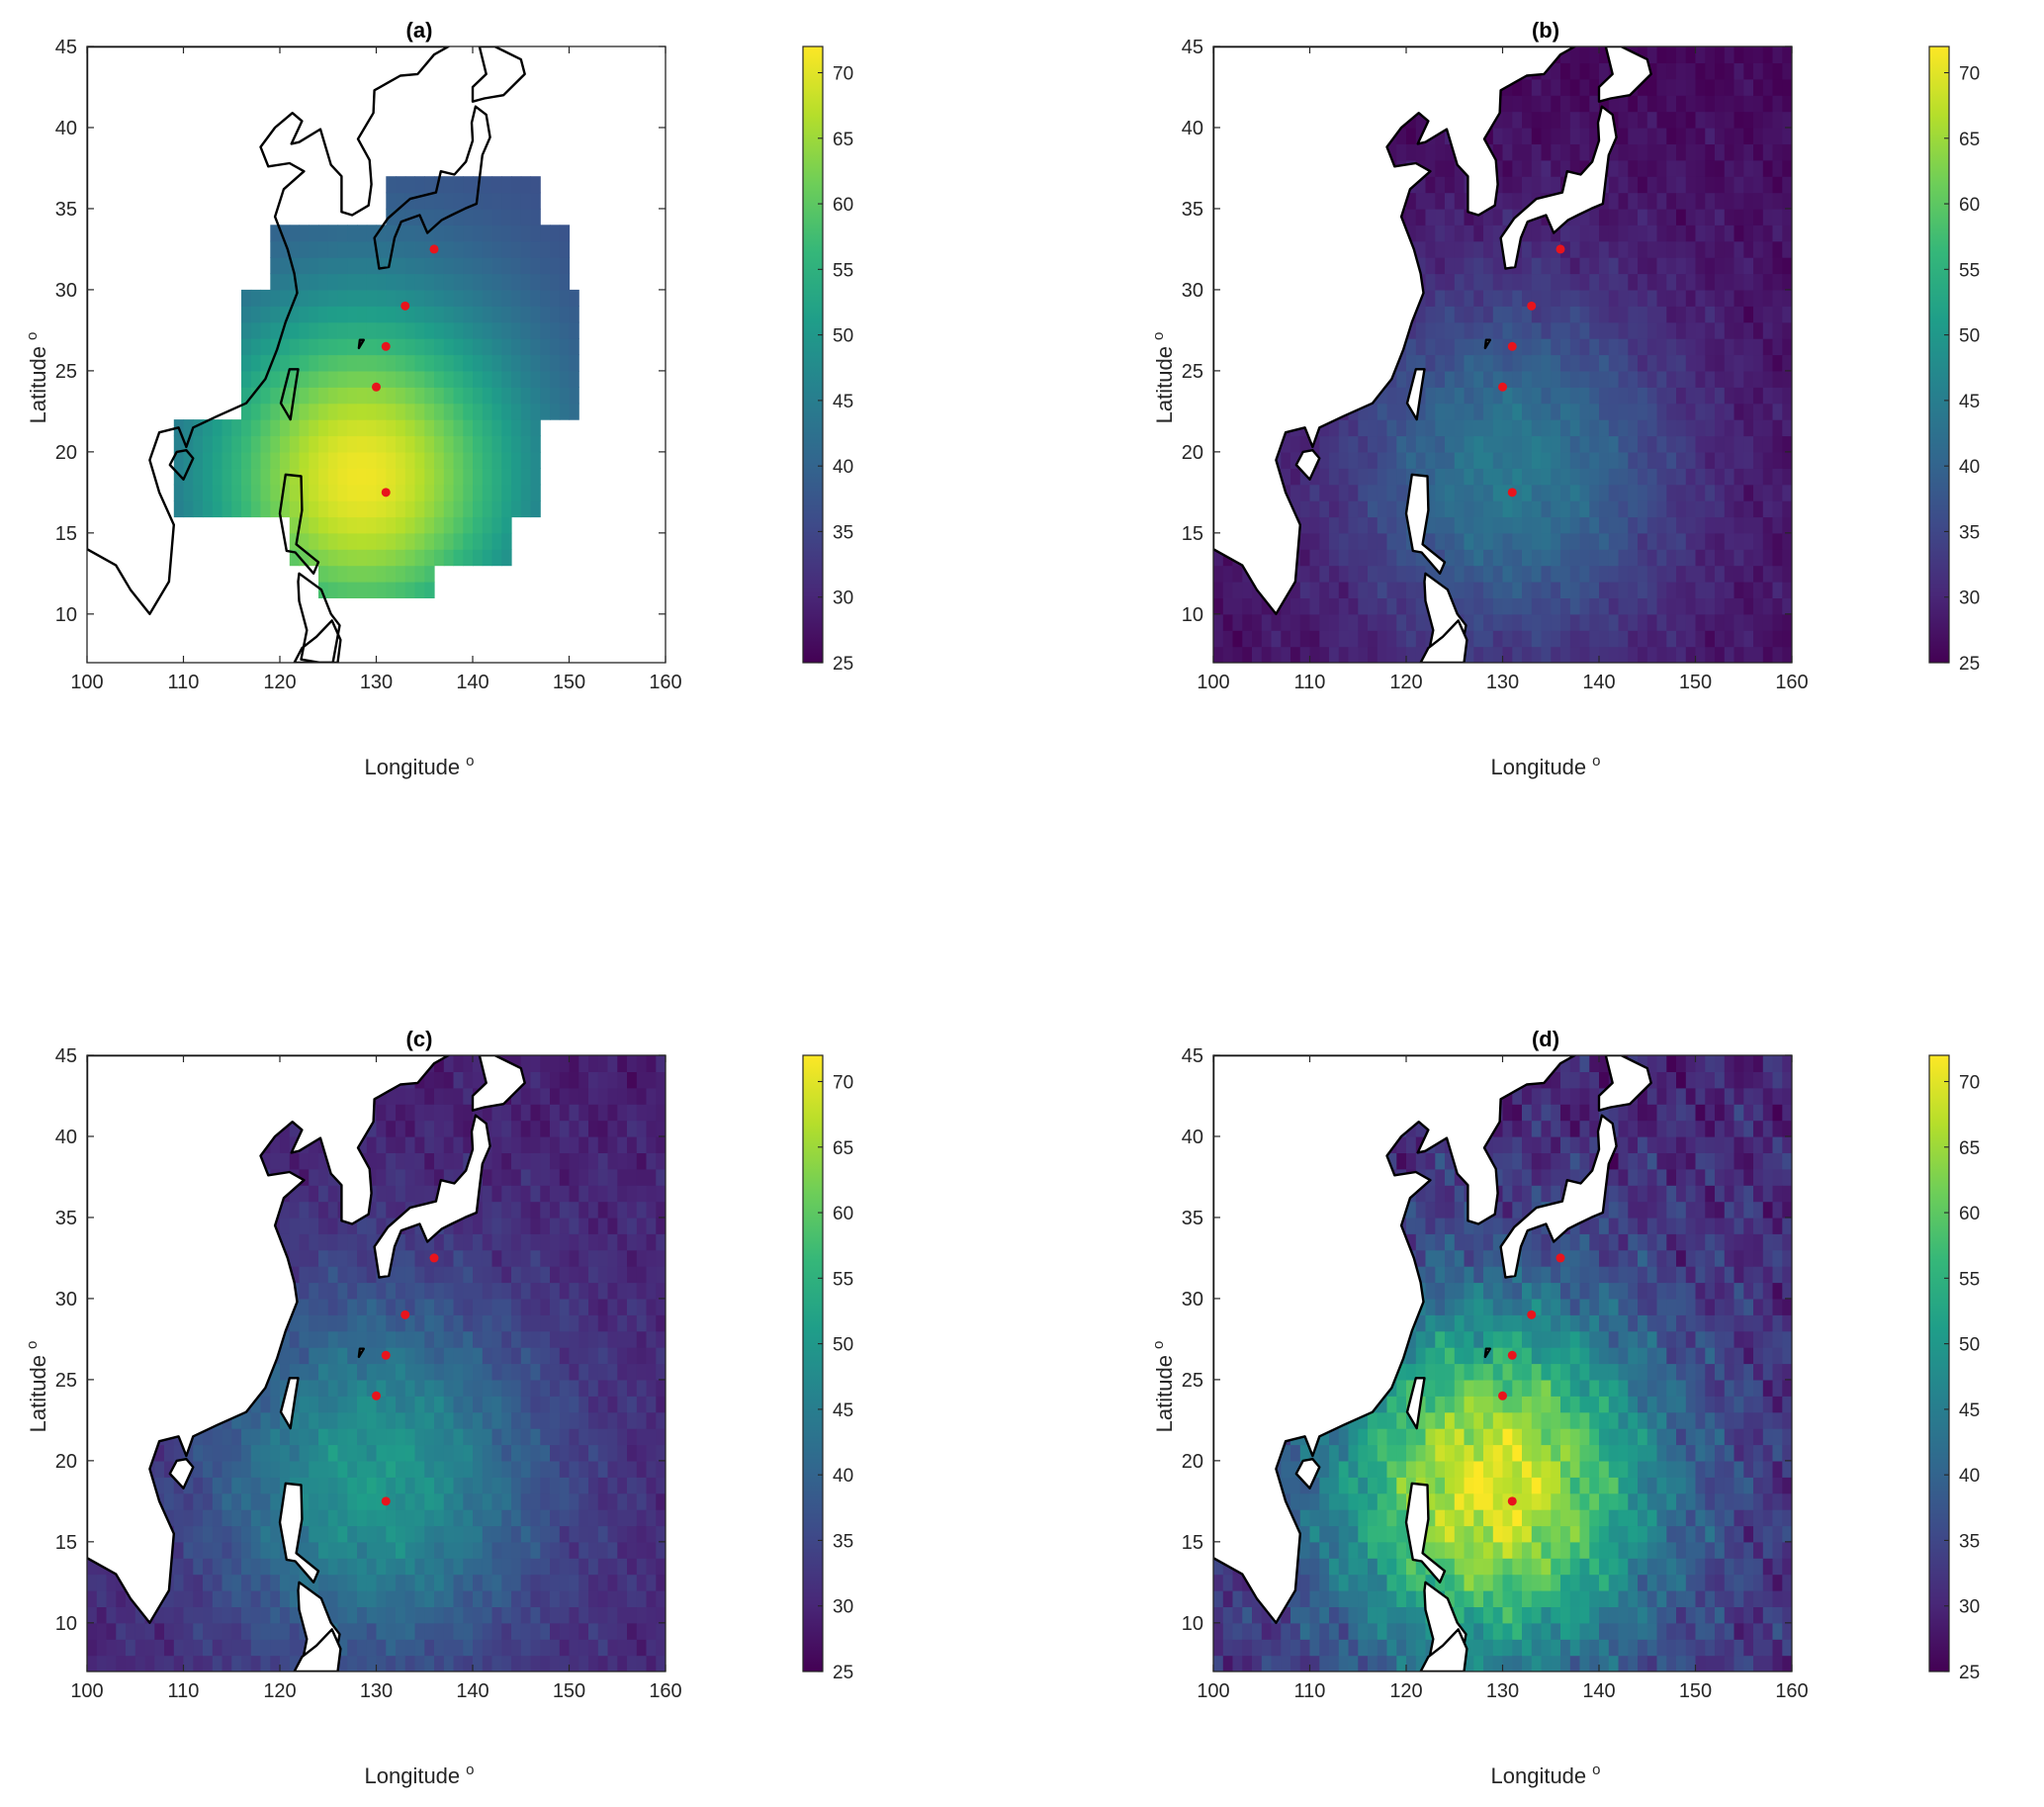  What do you see at coordinates (432, 187) in the screenshot?
I see `coastline-japan` at bounding box center [432, 187].